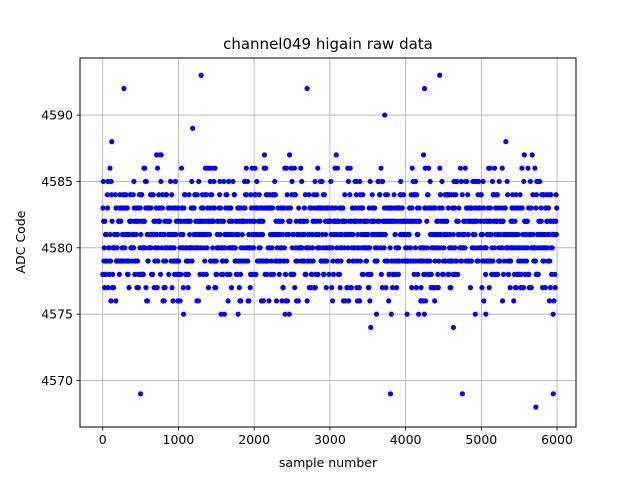 The image size is (640, 480). What do you see at coordinates (254, 439) in the screenshot?
I see `x-tick-label: 2000` at bounding box center [254, 439].